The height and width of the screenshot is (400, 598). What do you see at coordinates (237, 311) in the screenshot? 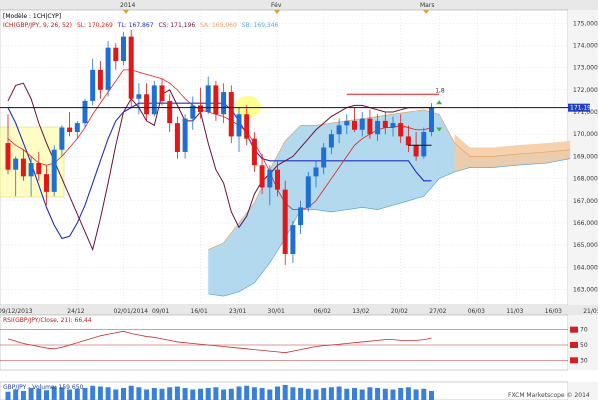
I see `x-tick-label: 23/01` at bounding box center [237, 311].